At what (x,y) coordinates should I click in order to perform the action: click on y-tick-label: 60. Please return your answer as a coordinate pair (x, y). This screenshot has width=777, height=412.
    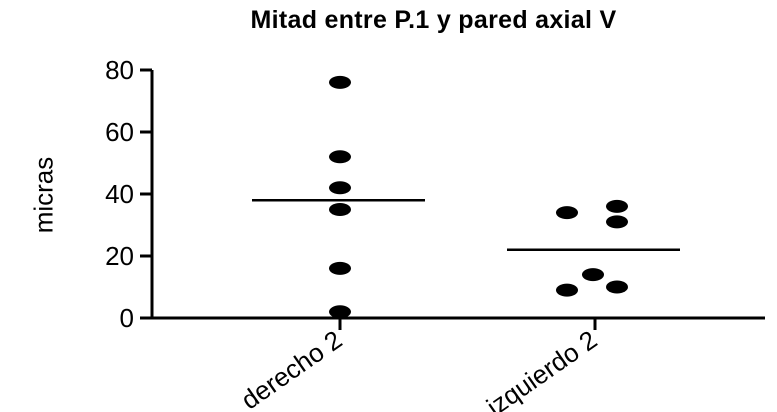
    Looking at the image, I should click on (119, 132).